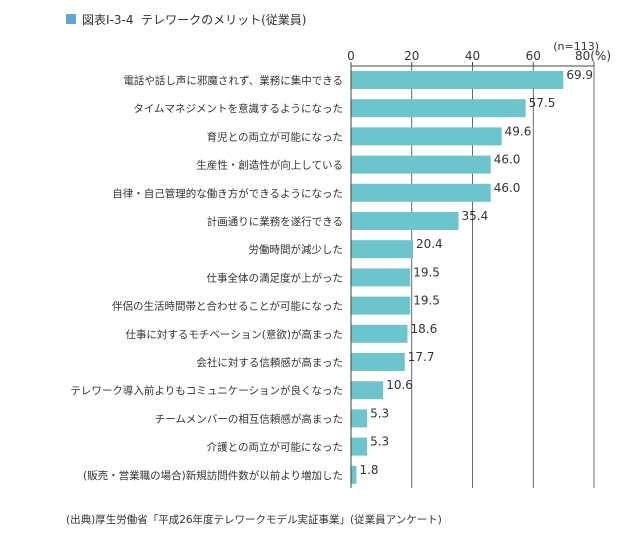 This screenshot has width=625, height=549. Describe the element at coordinates (593, 56) in the screenshot. I see `x-tick-label: 80(%)` at that location.